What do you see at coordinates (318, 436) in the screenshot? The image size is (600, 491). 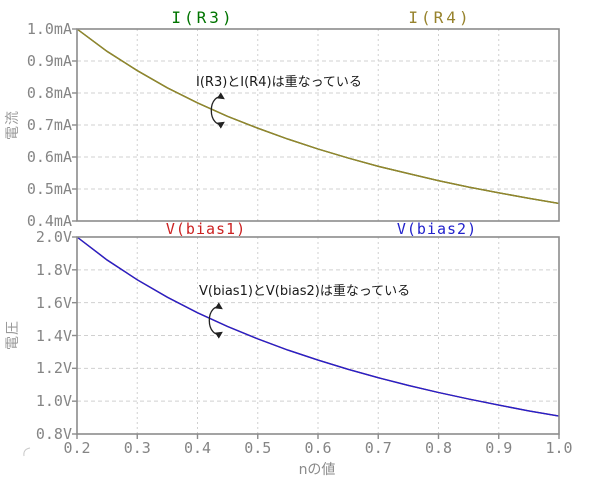 I see `x-axis-ticks` at bounding box center [318, 436].